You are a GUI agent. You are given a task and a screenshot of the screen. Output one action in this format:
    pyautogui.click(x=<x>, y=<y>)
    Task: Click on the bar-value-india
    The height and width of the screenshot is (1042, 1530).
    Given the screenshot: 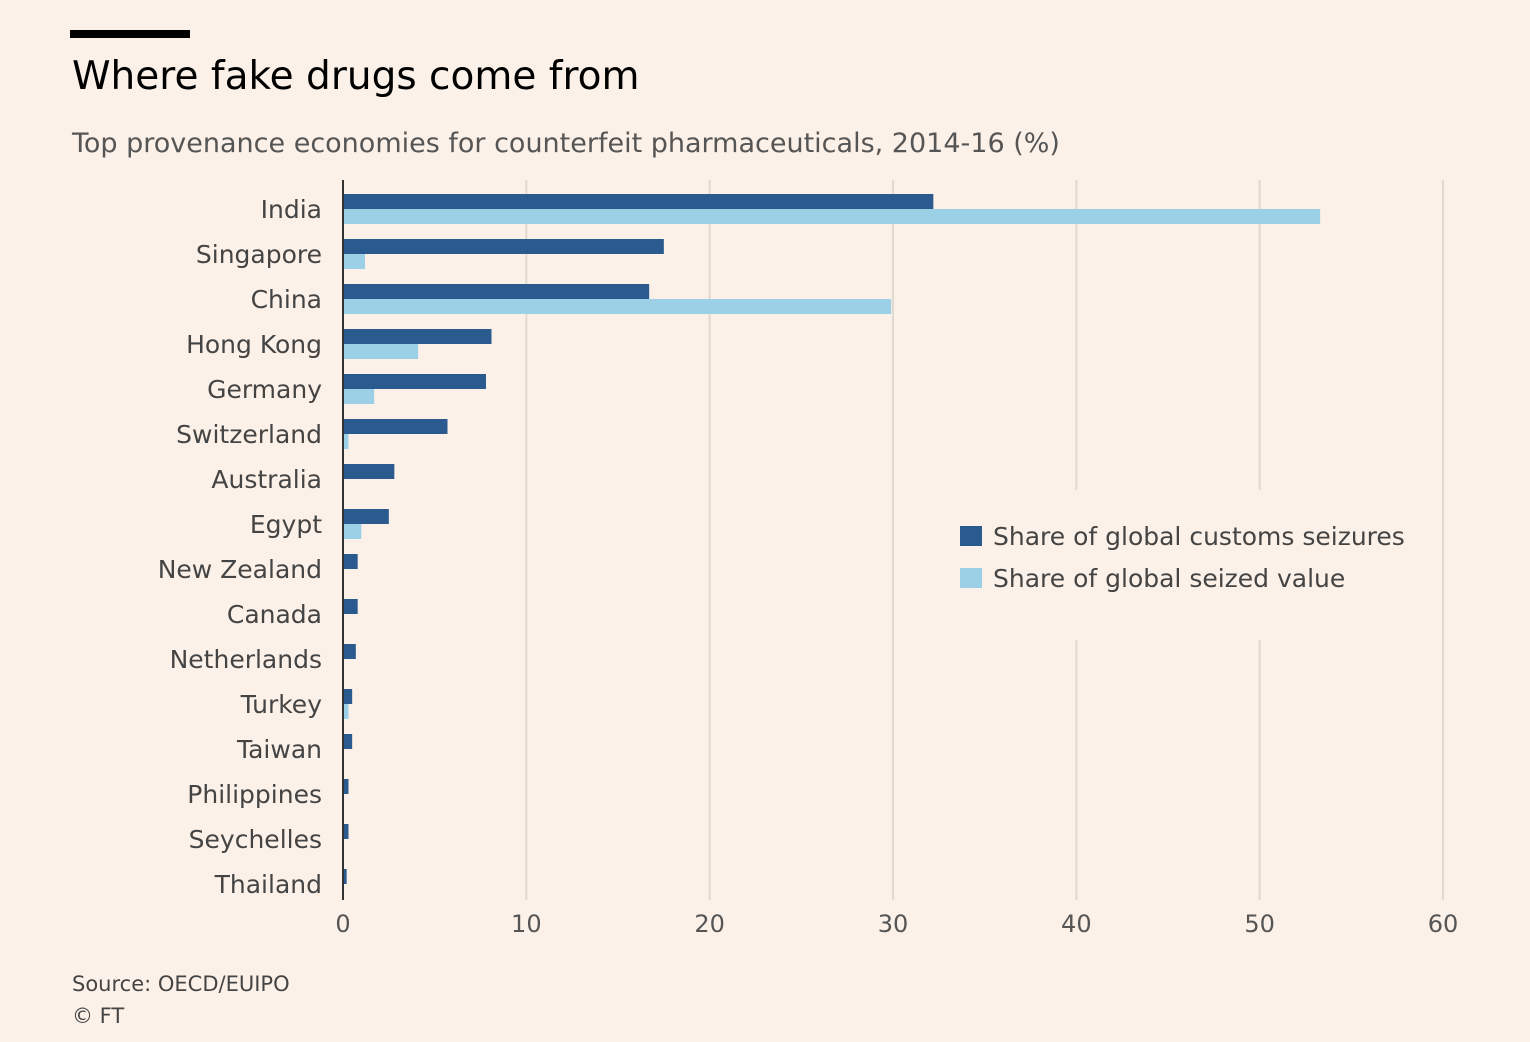 What is the action you would take?
    pyautogui.click(x=832, y=216)
    